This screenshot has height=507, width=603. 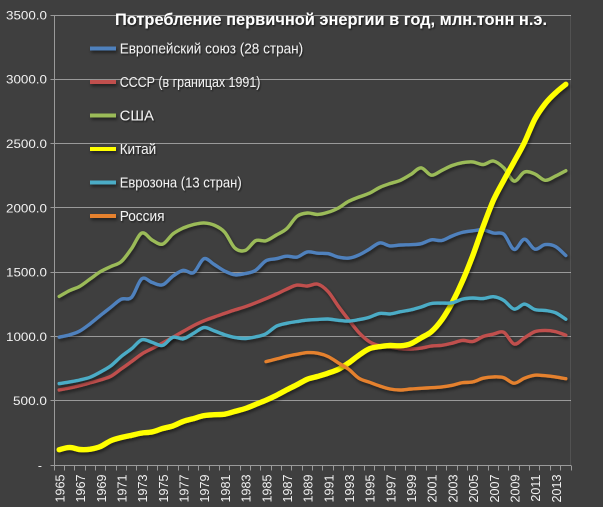 What do you see at coordinates (190, 83) in the screenshot?
I see `svg-text: СССР (в границах 1991)` at bounding box center [190, 83].